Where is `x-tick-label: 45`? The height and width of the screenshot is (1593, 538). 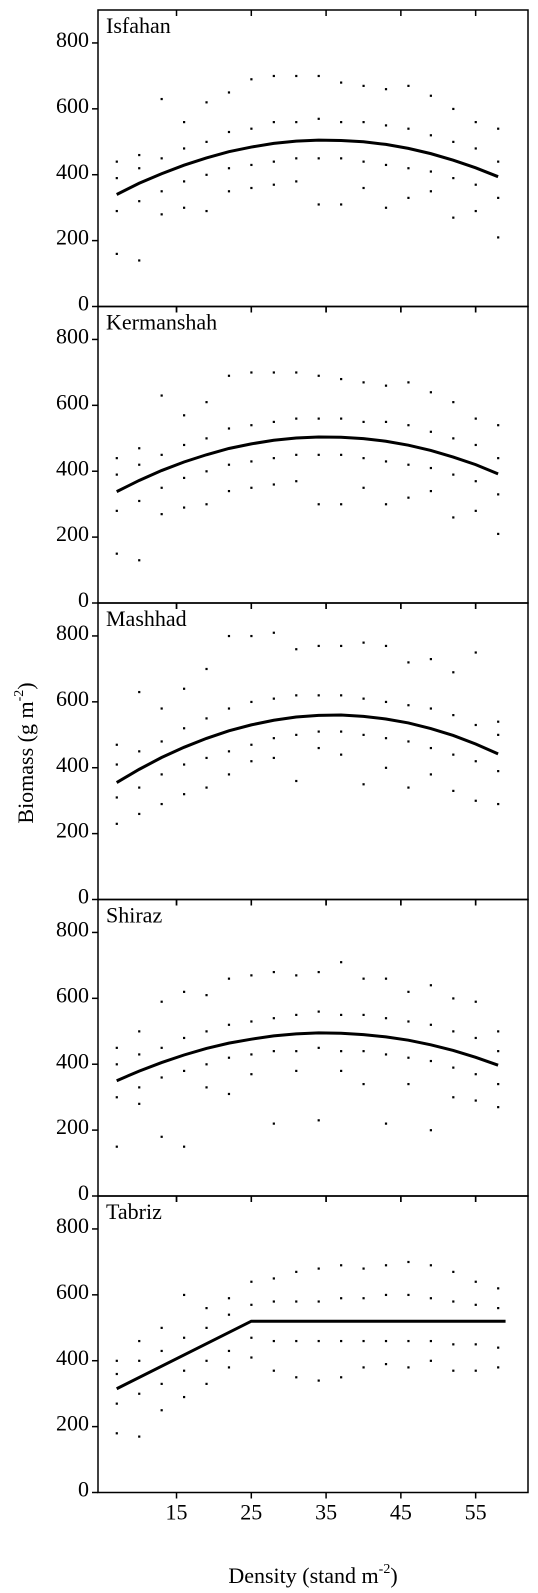 x-tick-label: 45 is located at coordinates (401, 1512).